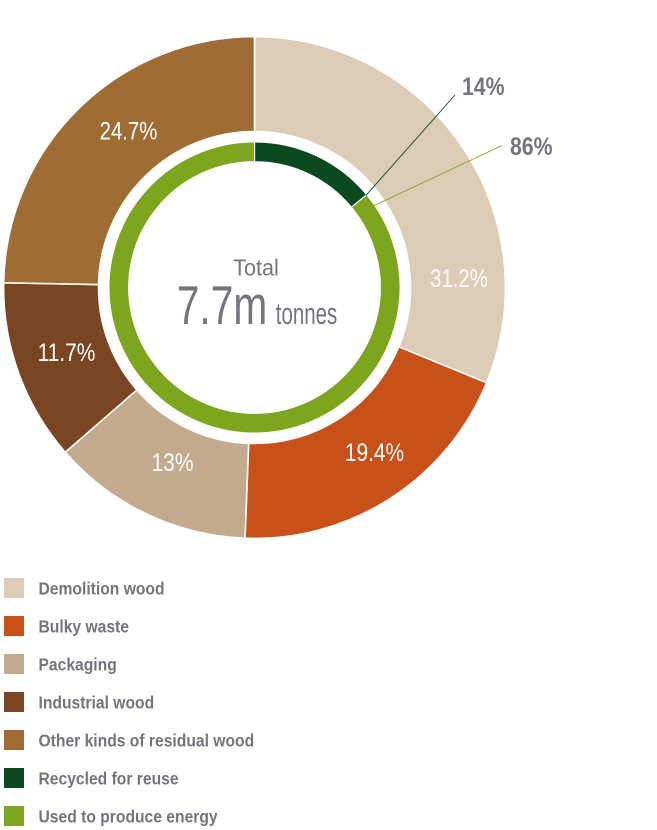 Image resolution: width=657 pixels, height=830 pixels. What do you see at coordinates (102, 588) in the screenshot?
I see `svg-text: Demolition wood` at bounding box center [102, 588].